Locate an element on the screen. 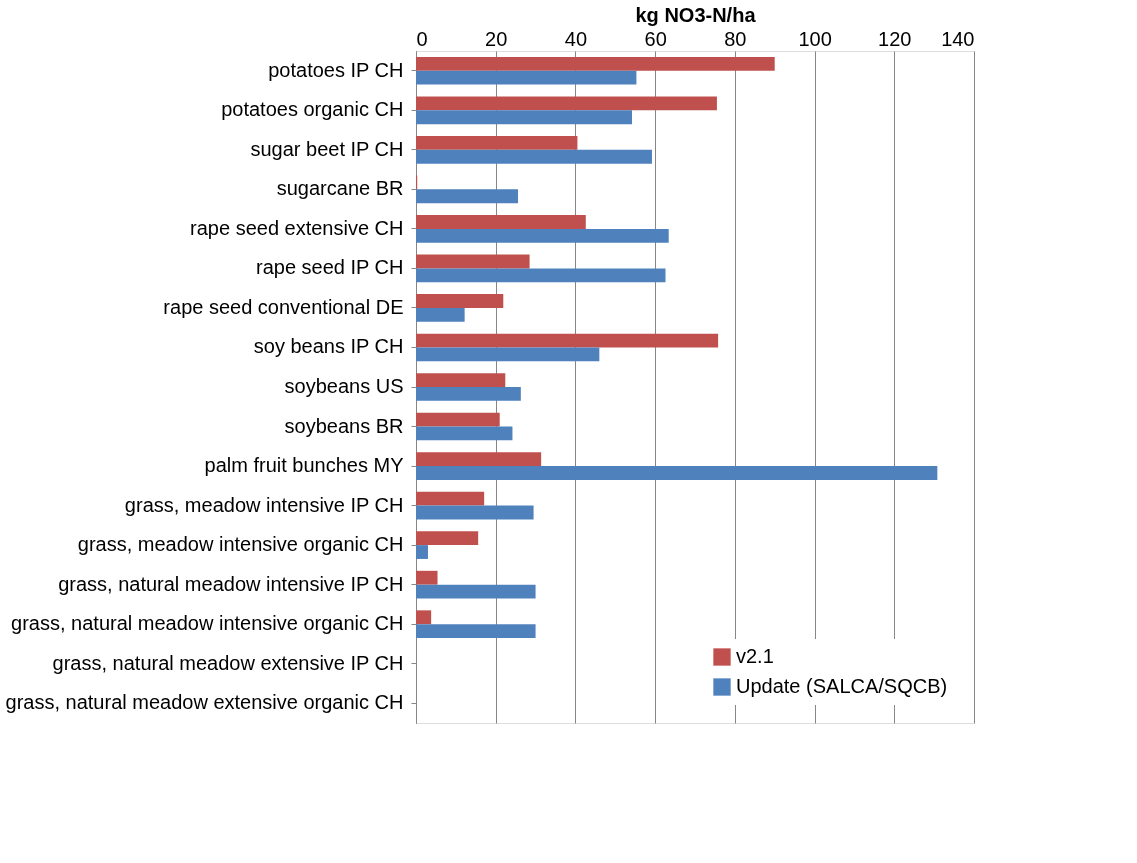 The width and height of the screenshot is (1137, 863). x-tick-label: 0 is located at coordinates (422, 38).